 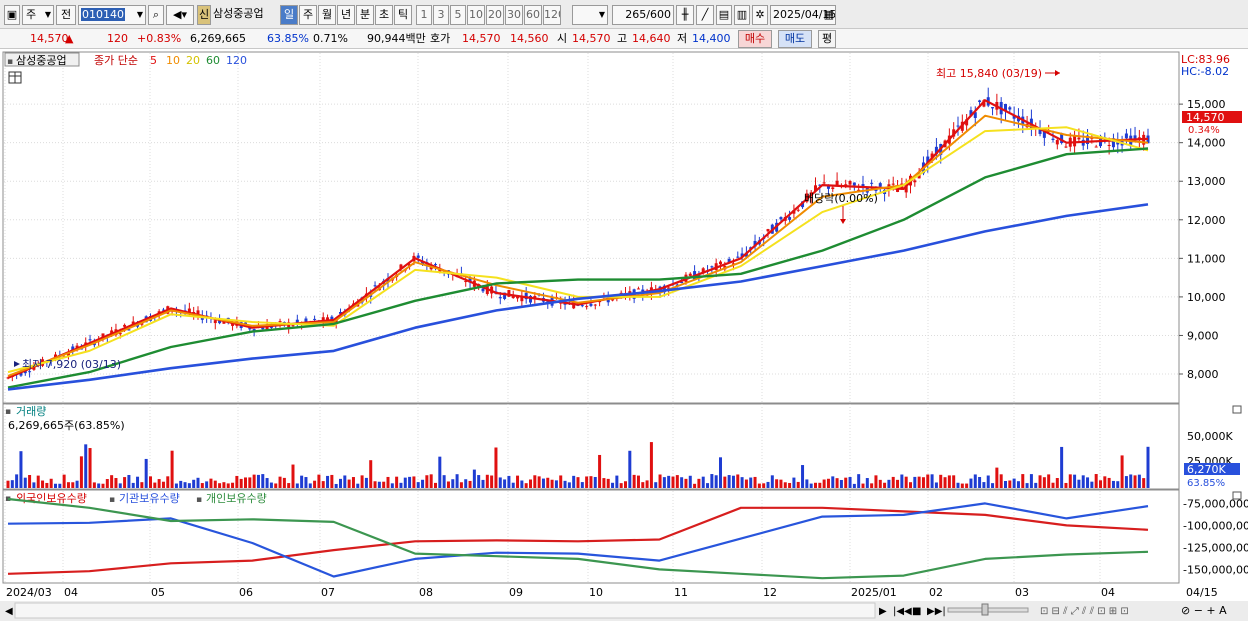 What do you see at coordinates (643, 15) in the screenshot?
I see `count-input: 265/600` at bounding box center [643, 15].